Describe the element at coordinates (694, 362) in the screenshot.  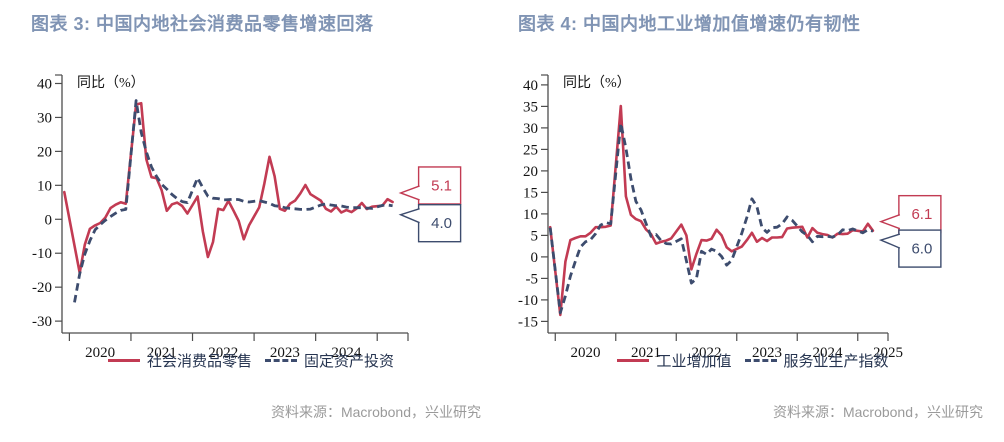
I see `legend-label-industrial-value-added: 工业增加值` at that location.